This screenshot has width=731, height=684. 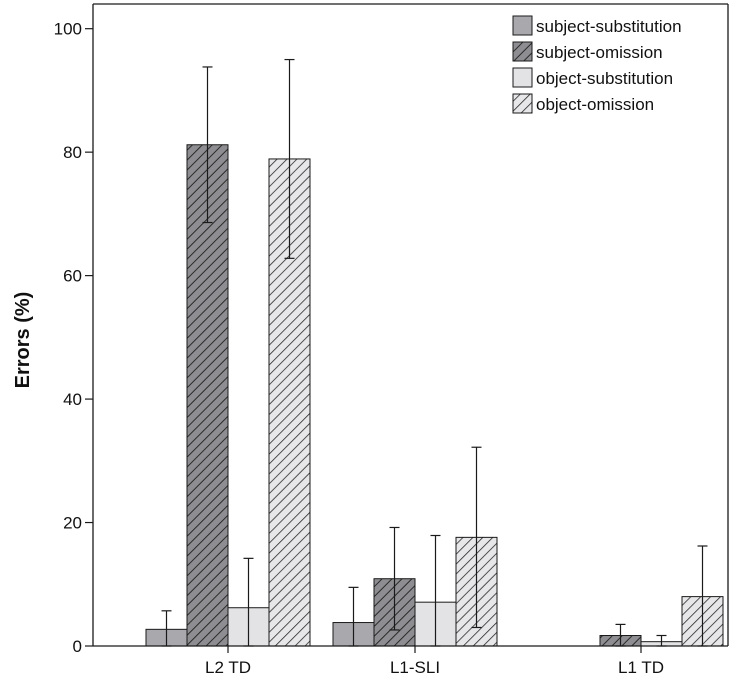 What do you see at coordinates (595, 104) in the screenshot?
I see `legend-label-object-omission: object-omission` at bounding box center [595, 104].